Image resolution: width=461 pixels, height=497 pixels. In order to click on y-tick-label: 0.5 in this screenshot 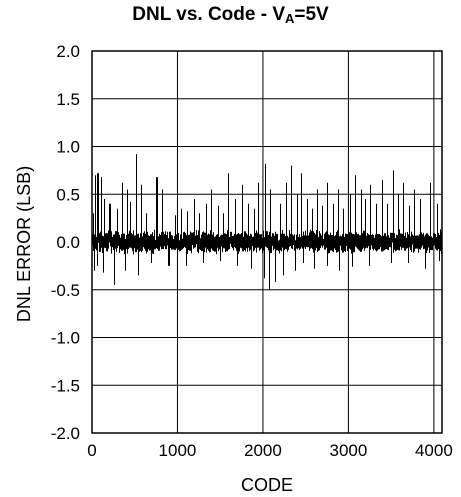, I will do `click(68, 194)`.